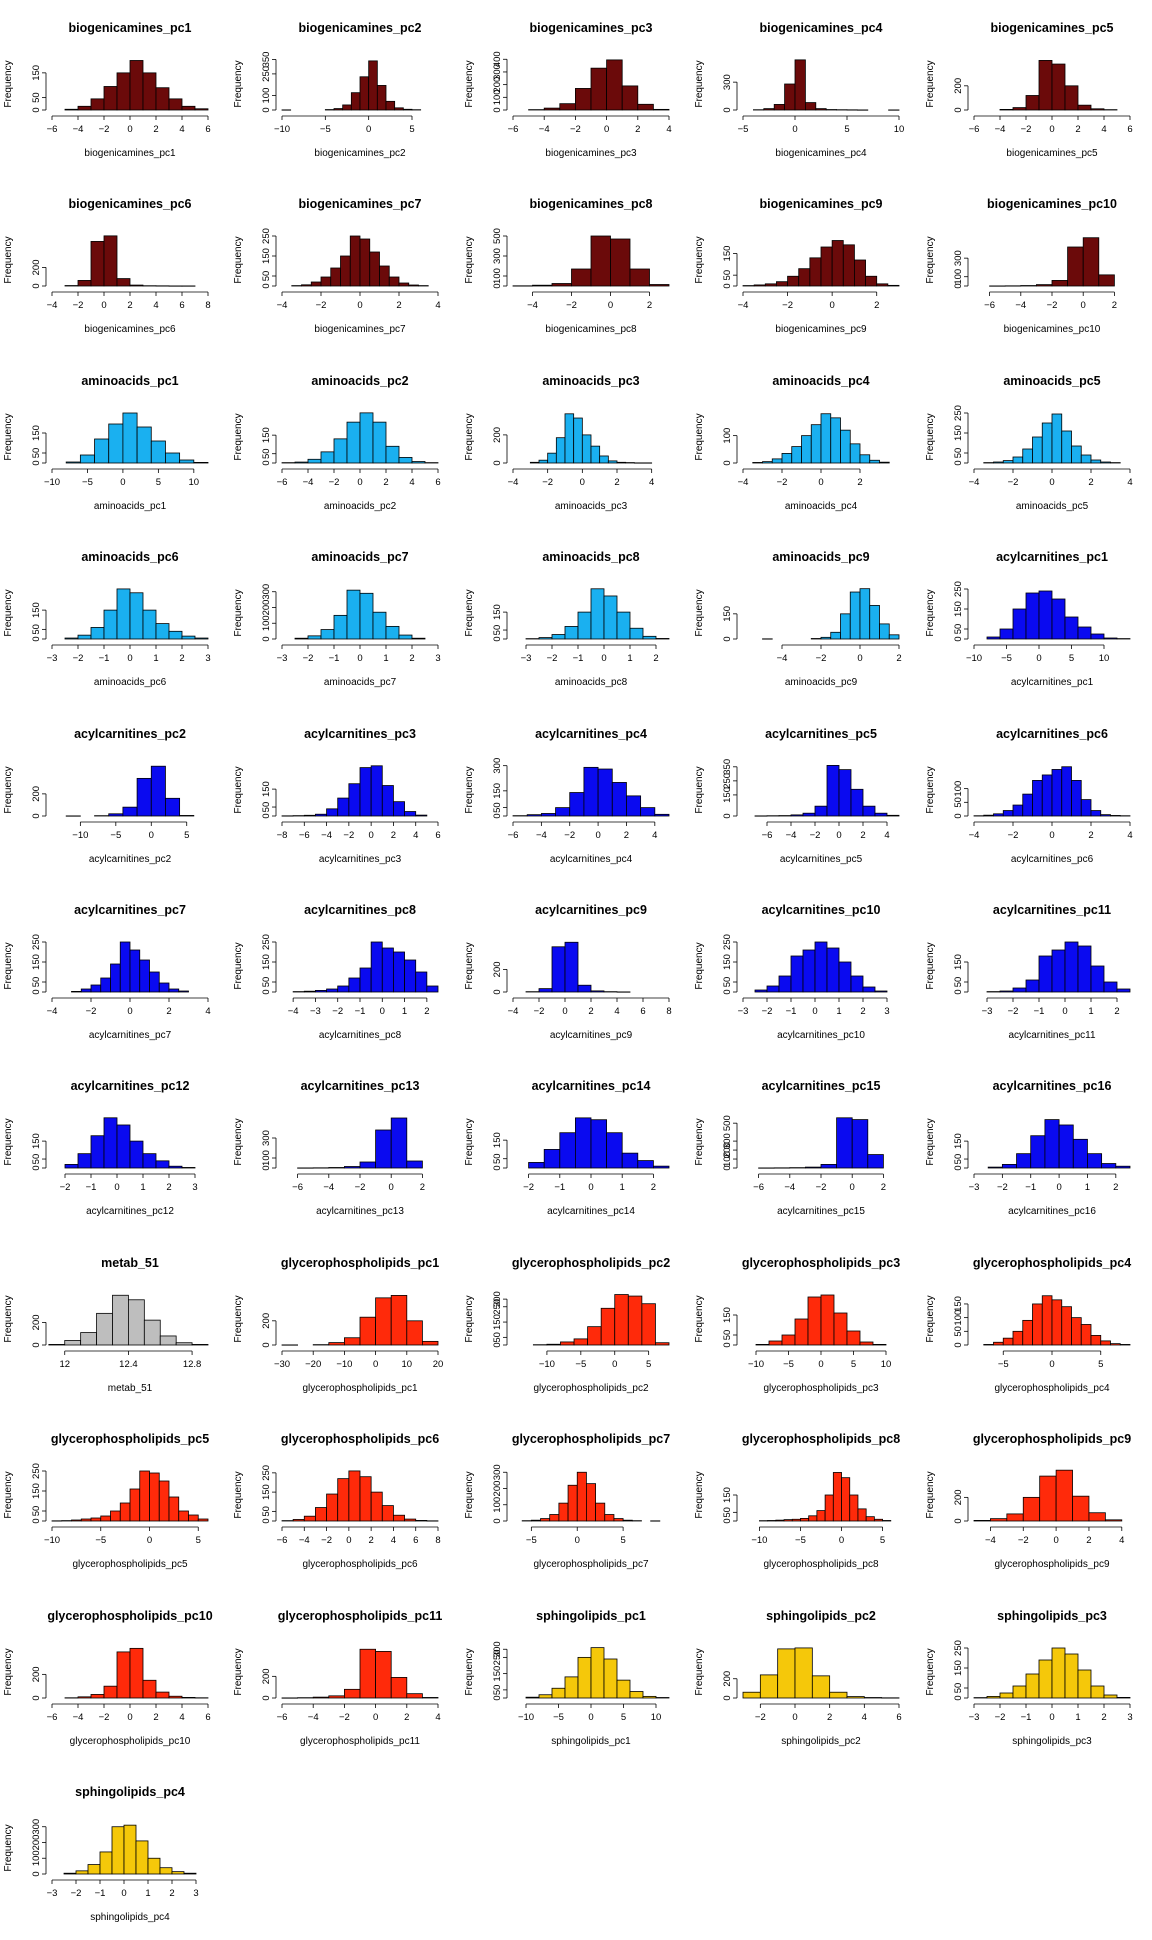 This screenshot has width=1152, height=1940. Describe the element at coordinates (822, 1388) in the screenshot. I see `x-axis-label: glycerophospholipids_pc3` at that location.